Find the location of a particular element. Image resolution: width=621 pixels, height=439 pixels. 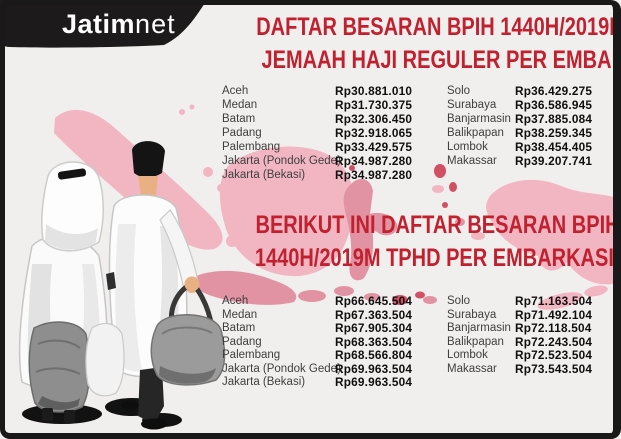

price-value: Rp39.207.741 is located at coordinates (554, 161).